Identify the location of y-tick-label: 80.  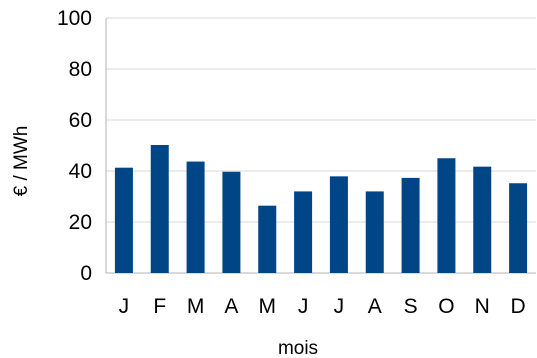
(80, 69).